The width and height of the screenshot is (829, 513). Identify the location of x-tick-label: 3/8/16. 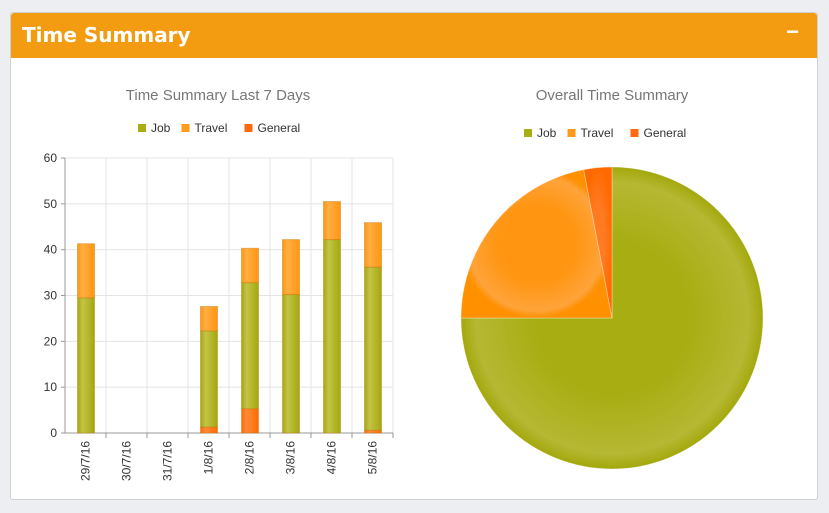
(291, 458).